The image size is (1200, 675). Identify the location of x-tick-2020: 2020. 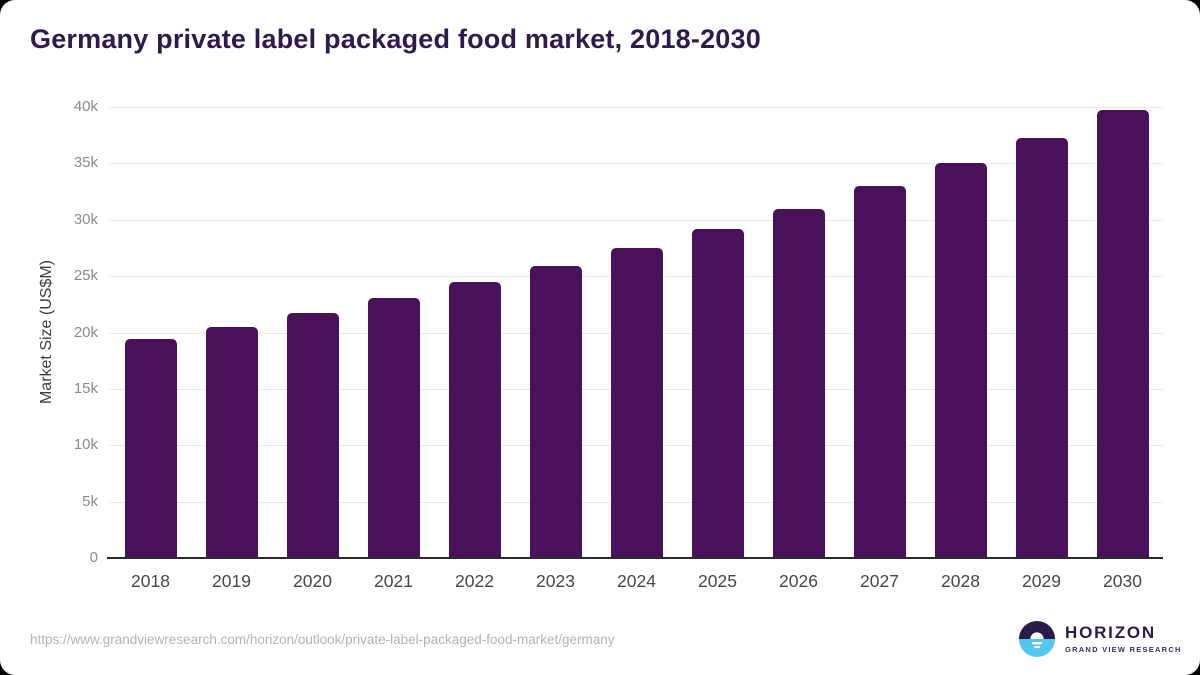
(312, 581).